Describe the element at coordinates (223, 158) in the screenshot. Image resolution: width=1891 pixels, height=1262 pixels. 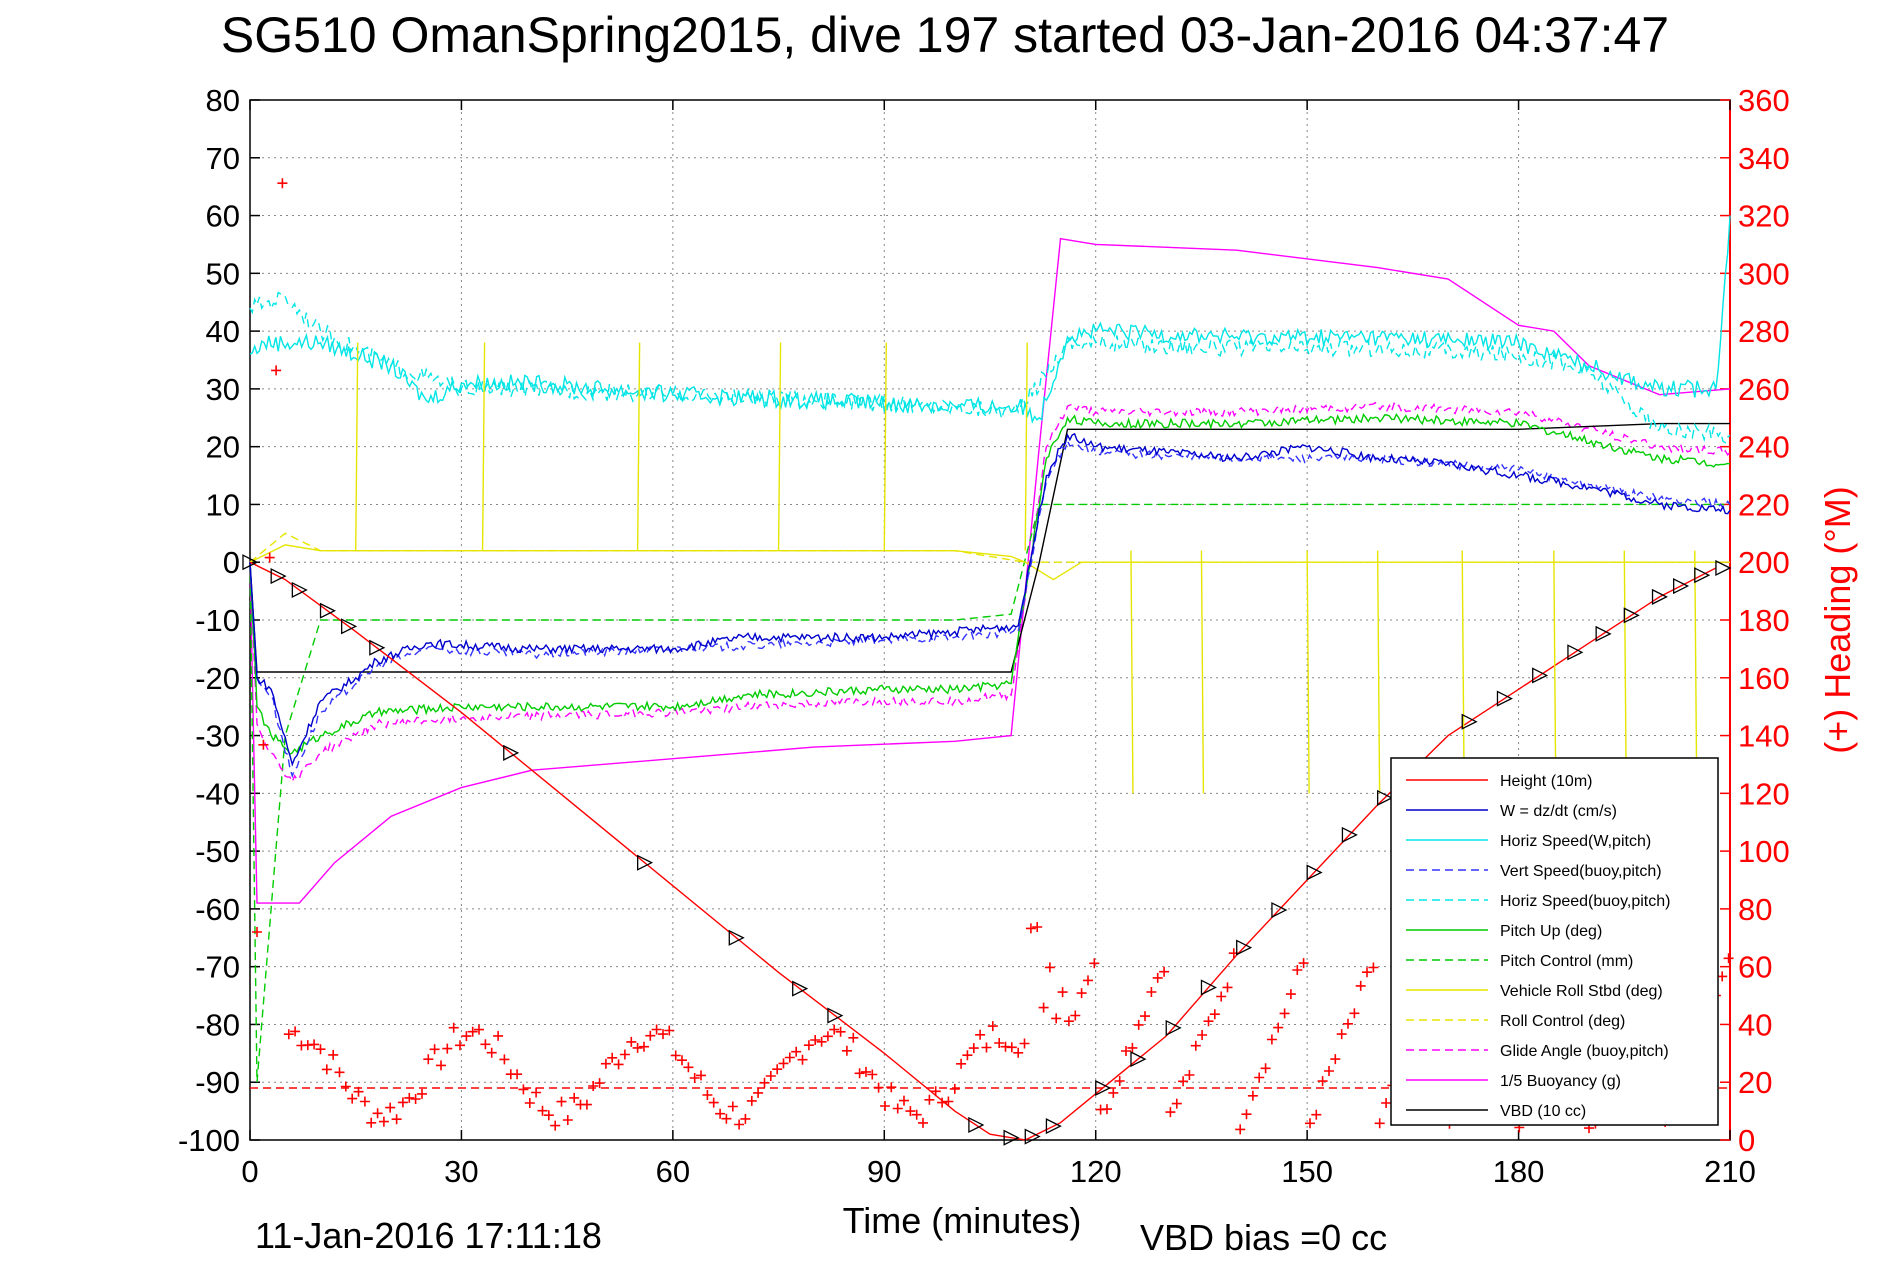
I see `y-tick-label: 70` at that location.